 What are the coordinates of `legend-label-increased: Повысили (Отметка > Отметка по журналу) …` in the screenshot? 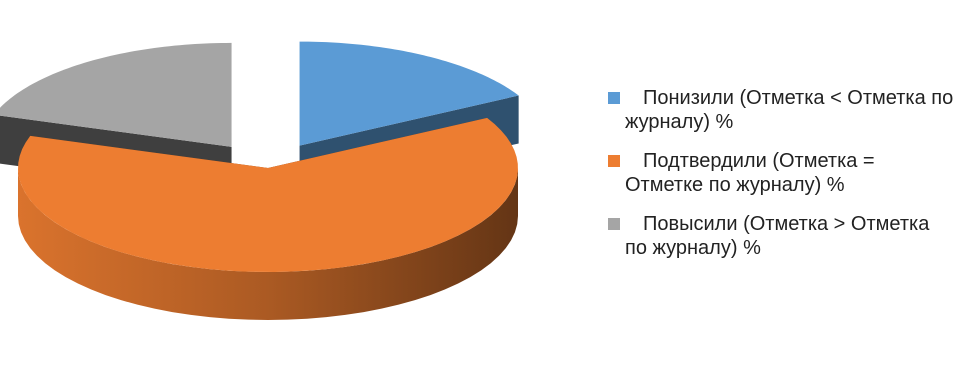 It's located at (777, 236).